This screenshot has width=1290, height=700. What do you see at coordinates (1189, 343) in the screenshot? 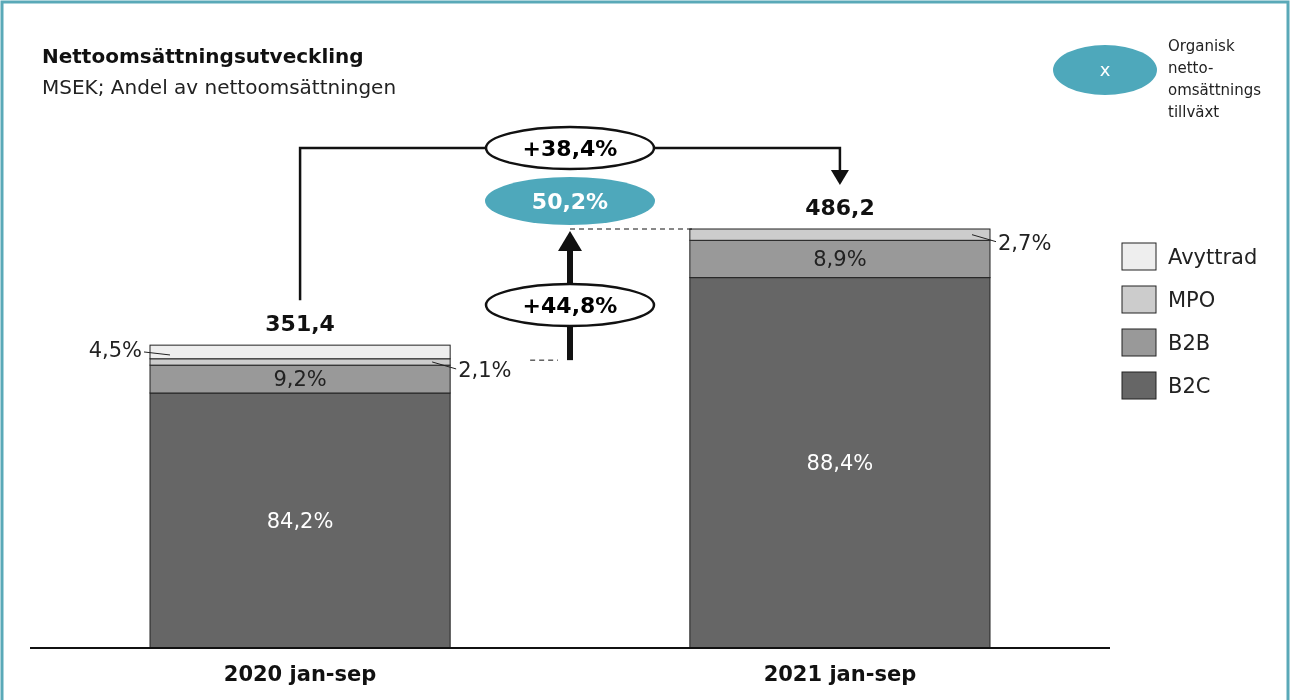
I see `legend-label: B2B` at bounding box center [1189, 343].